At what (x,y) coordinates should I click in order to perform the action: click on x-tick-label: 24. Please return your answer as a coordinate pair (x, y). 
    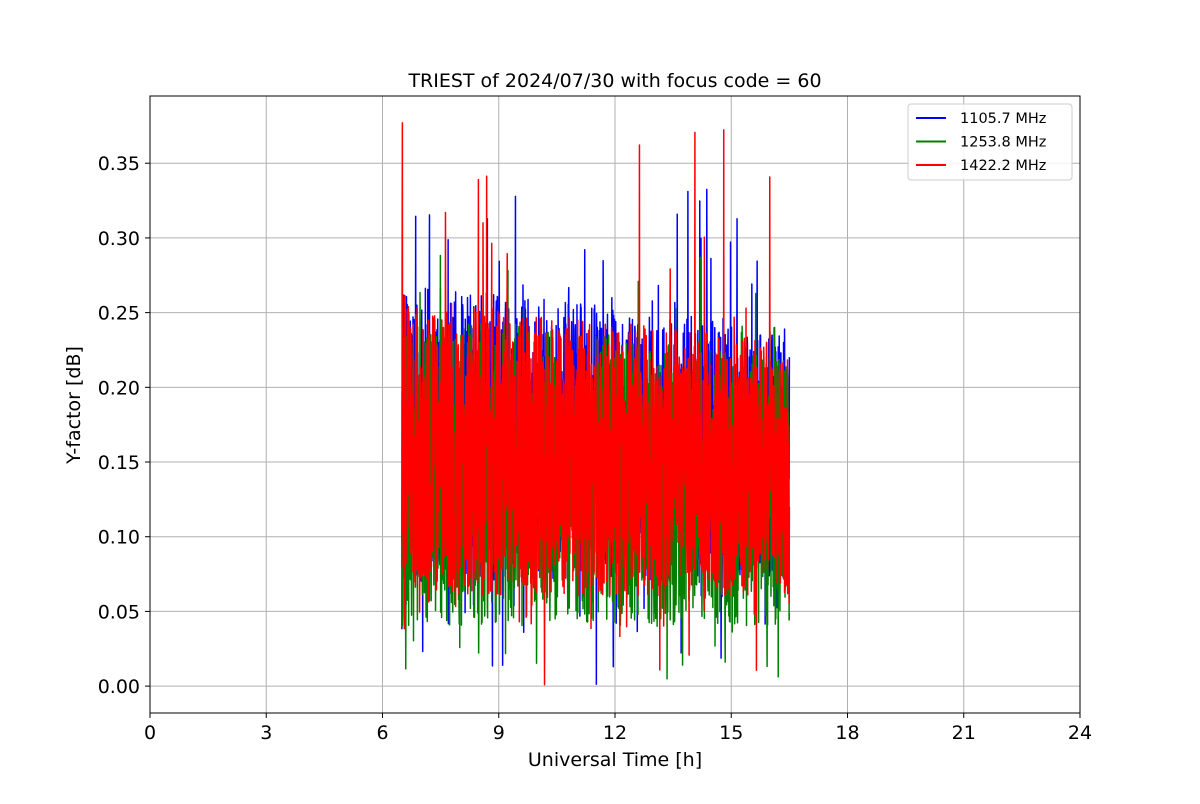
    Looking at the image, I should click on (1080, 733).